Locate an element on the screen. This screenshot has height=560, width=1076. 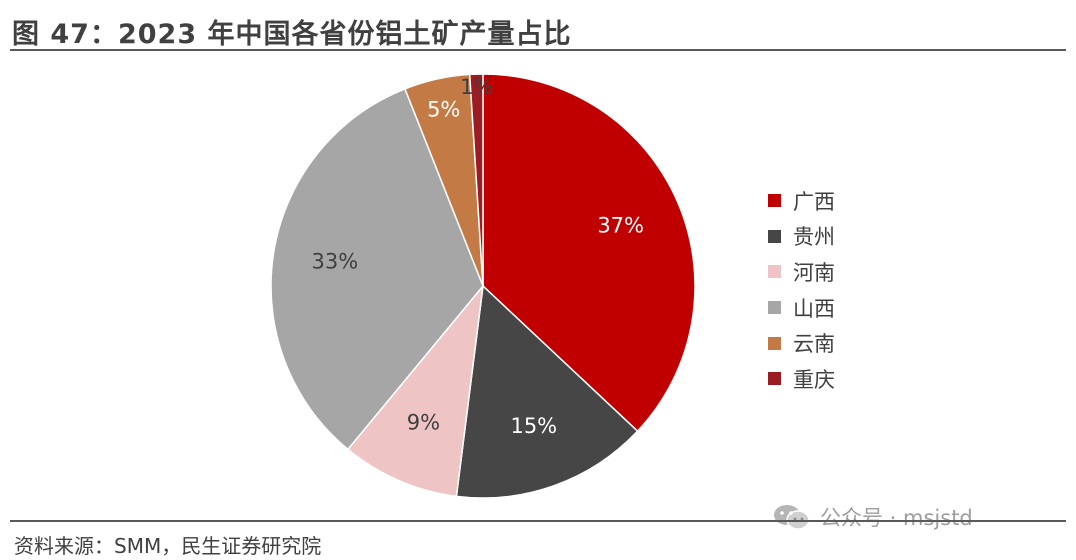
legend-label: 重庆 is located at coordinates (814, 379).